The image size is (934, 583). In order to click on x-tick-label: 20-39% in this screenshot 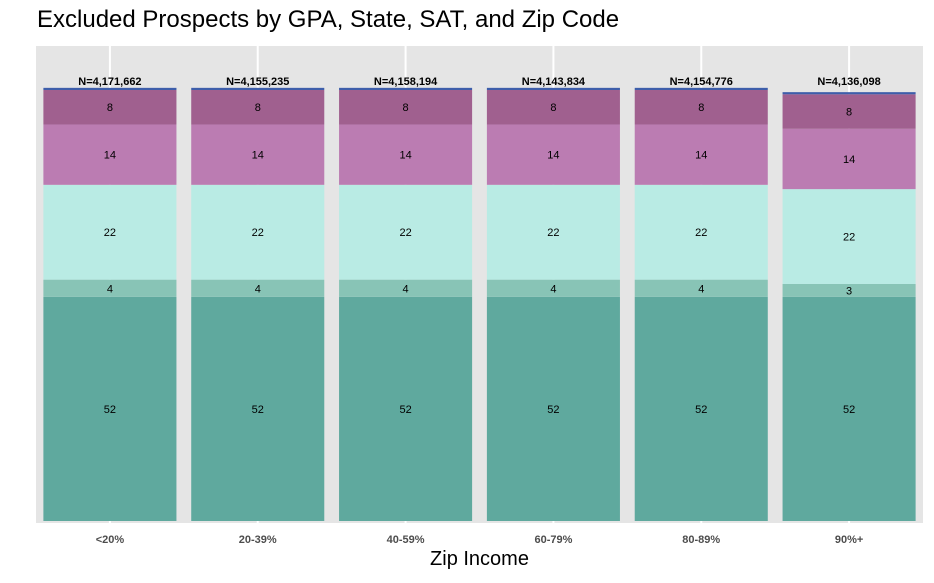, I will do `click(258, 540)`.